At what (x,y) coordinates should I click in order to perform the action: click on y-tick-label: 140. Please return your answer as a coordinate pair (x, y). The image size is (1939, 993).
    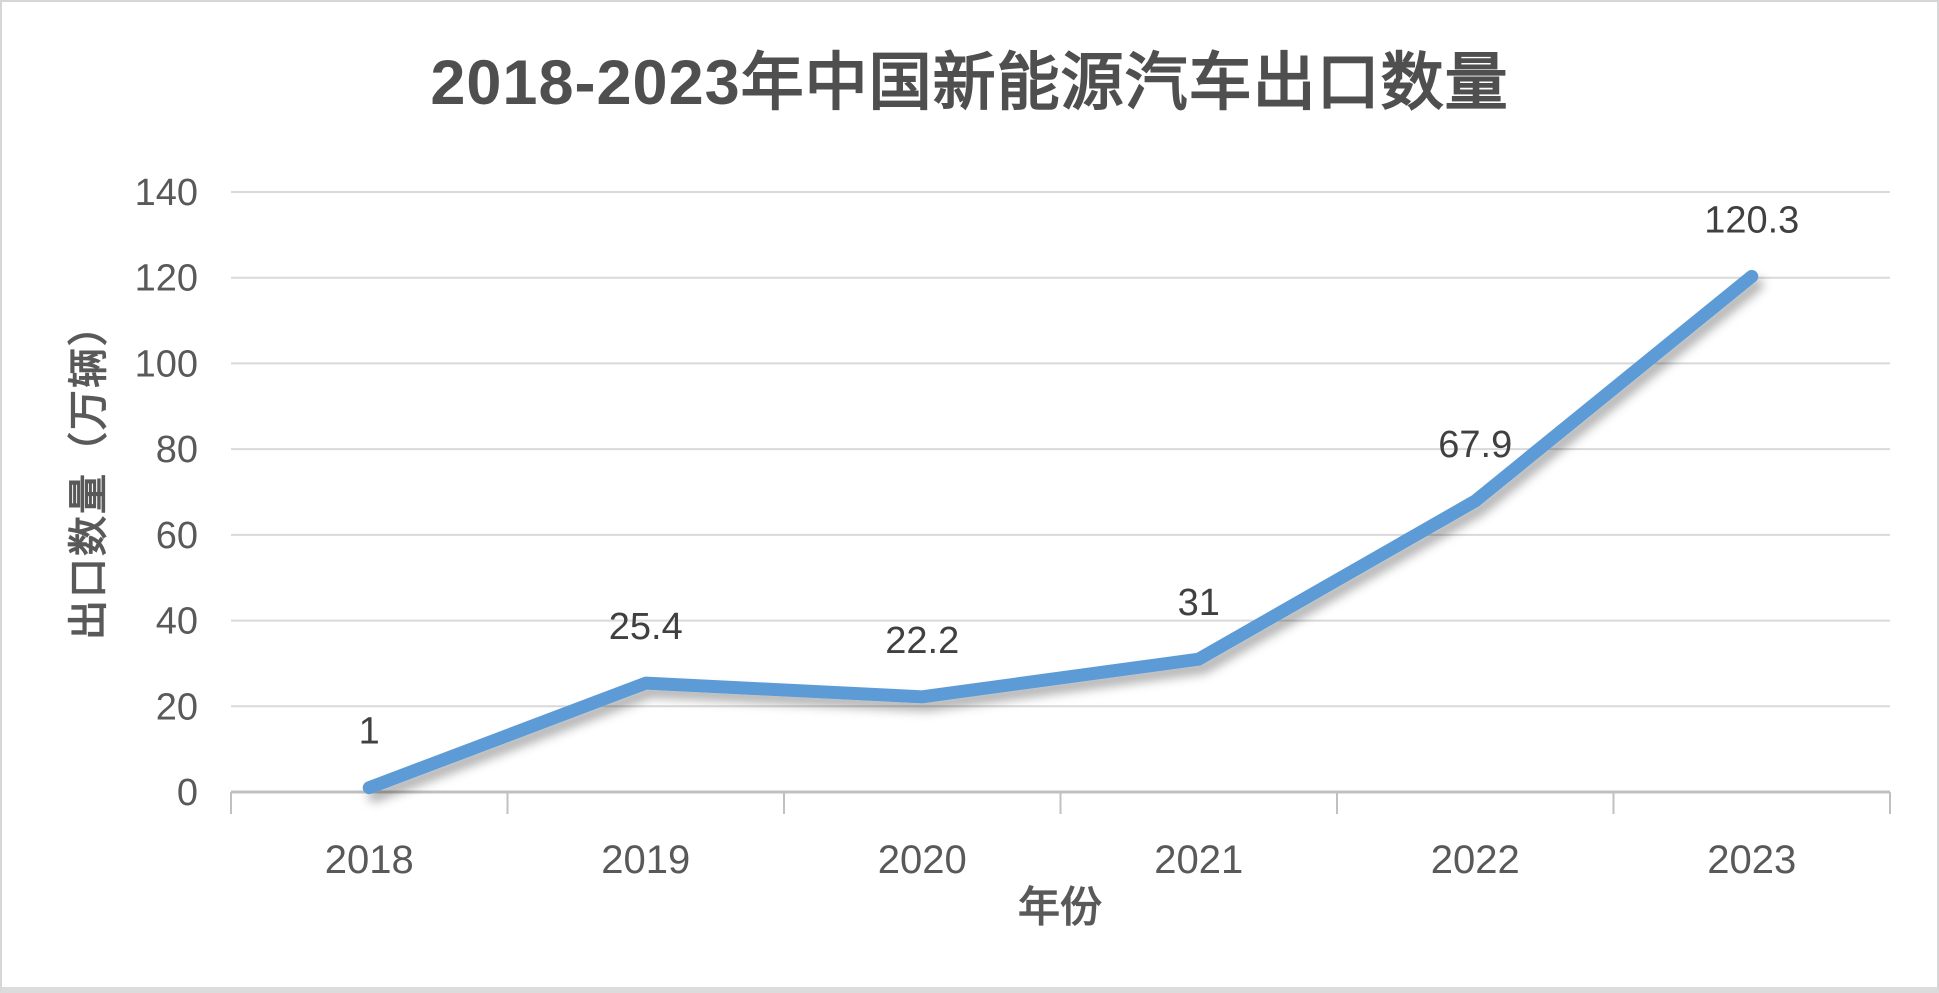
    Looking at the image, I should click on (166, 193).